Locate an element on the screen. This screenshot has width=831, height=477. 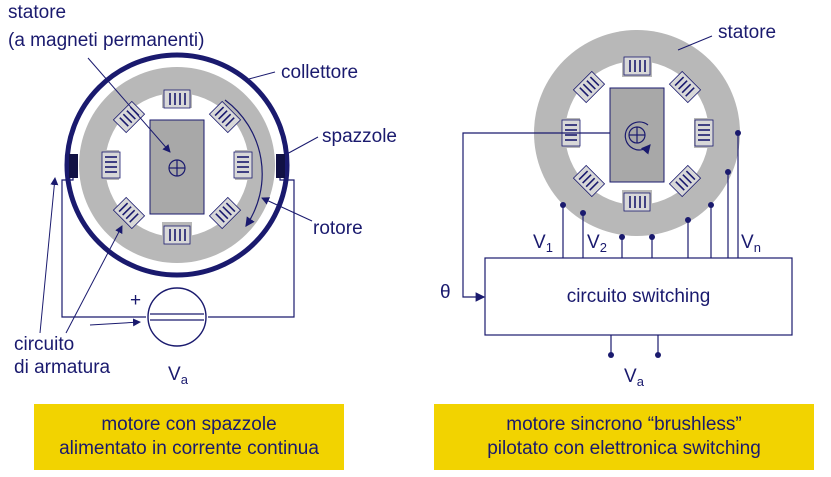
phase-v1-label: V1 is located at coordinates (543, 243).